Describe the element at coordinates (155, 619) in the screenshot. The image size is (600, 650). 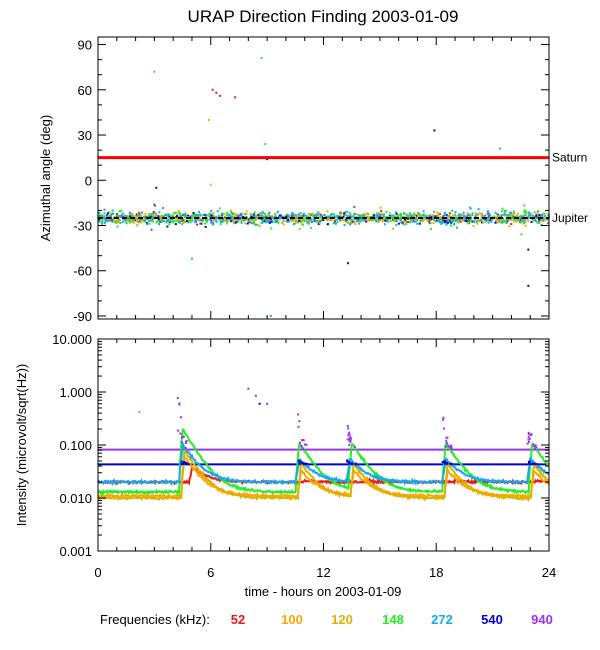
I see `legend-label: Frequencies (kHz):` at that location.